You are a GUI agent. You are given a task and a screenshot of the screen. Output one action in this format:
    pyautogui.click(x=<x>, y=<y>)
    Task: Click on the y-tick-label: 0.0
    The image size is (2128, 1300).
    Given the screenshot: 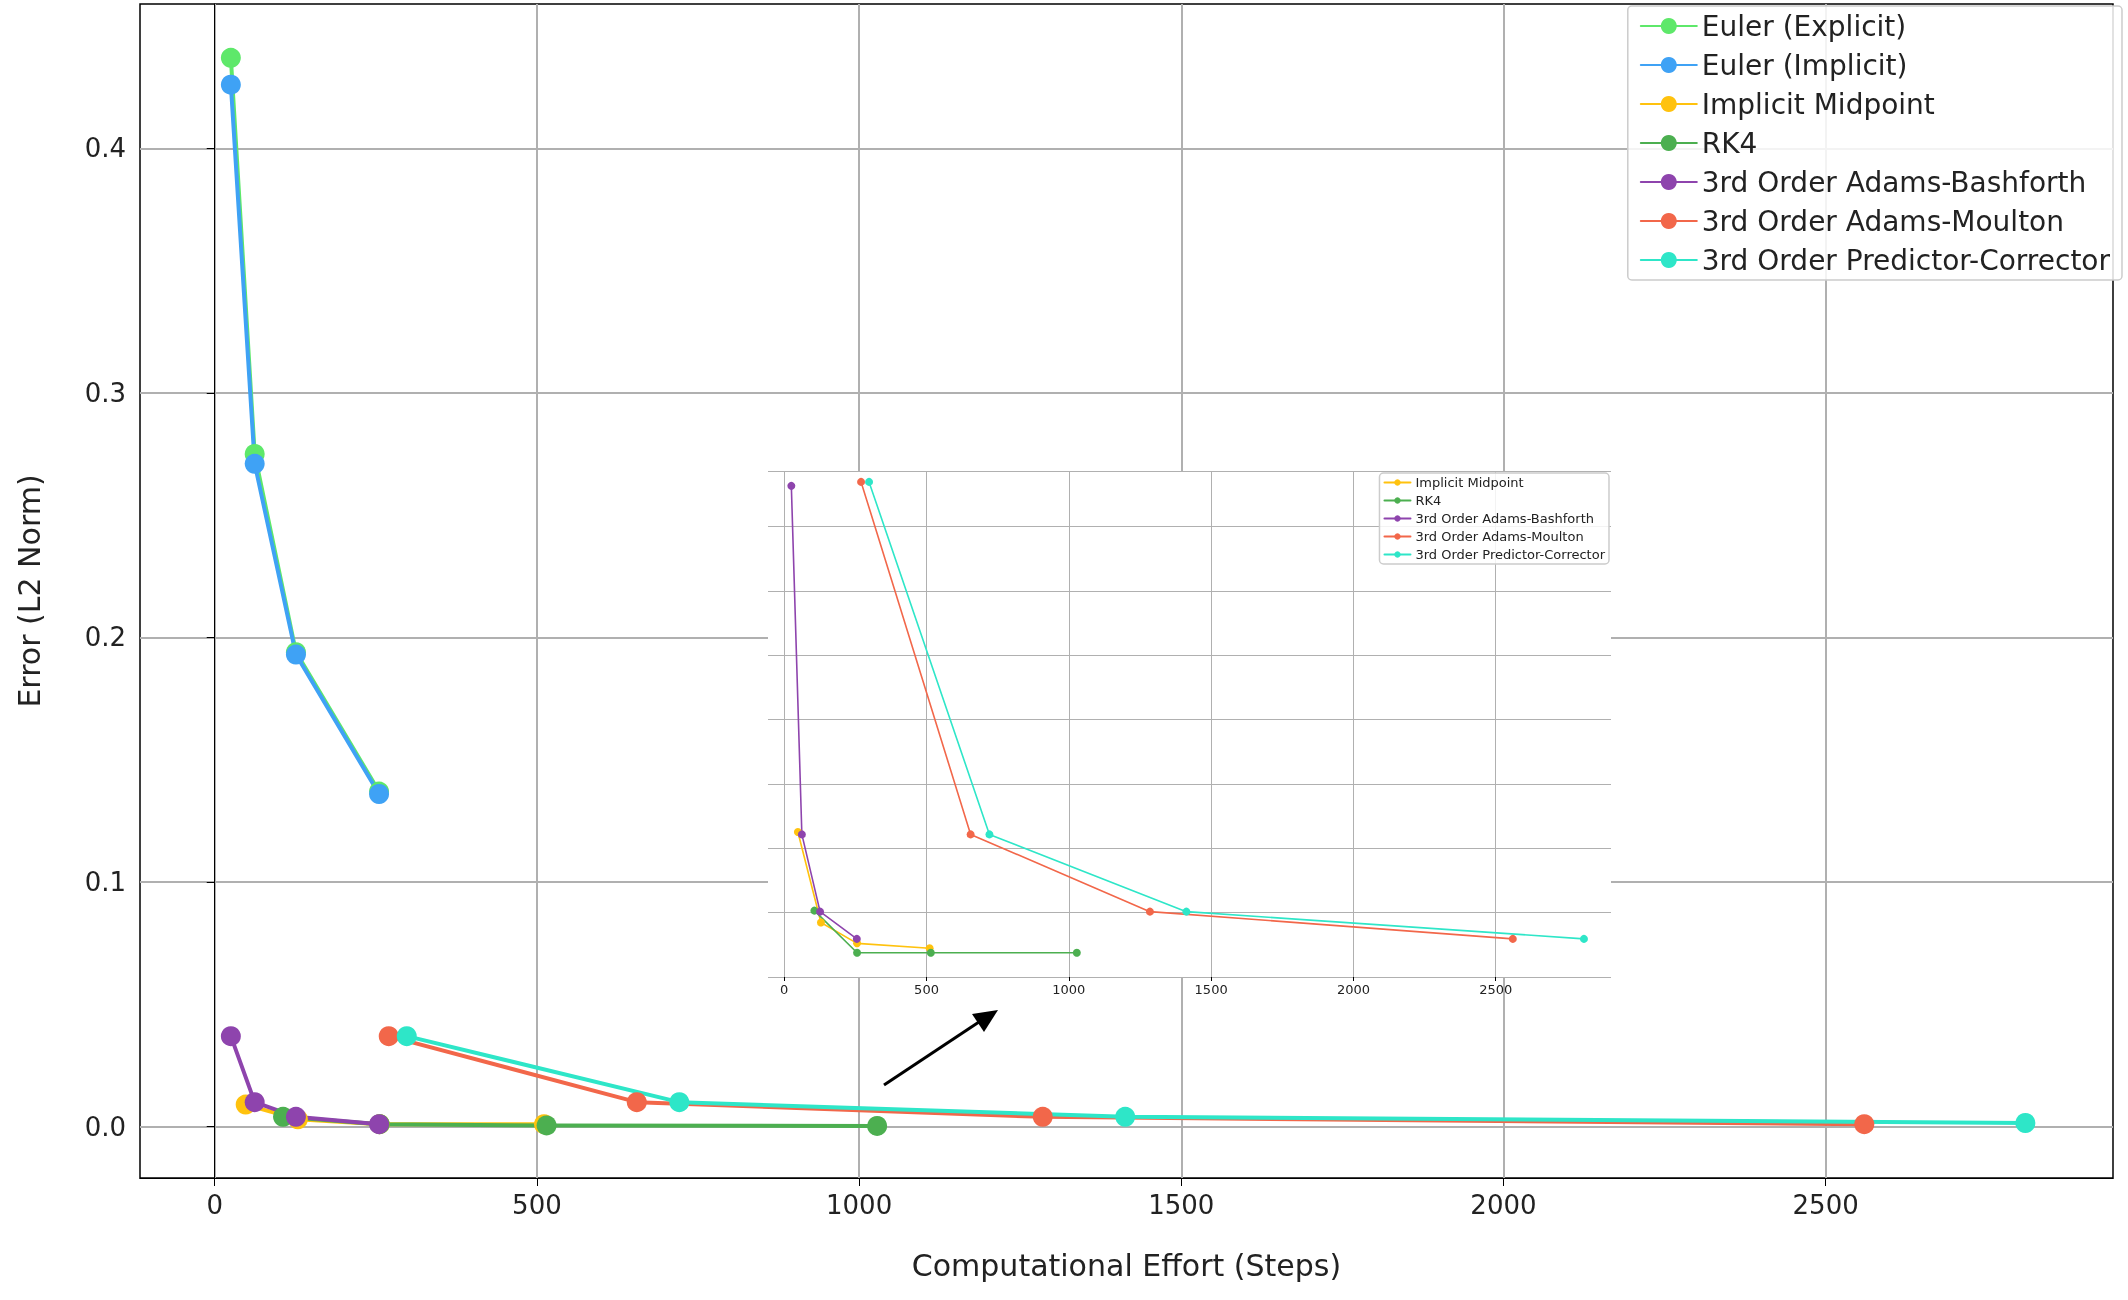 What is the action you would take?
    pyautogui.click(x=105, y=1126)
    